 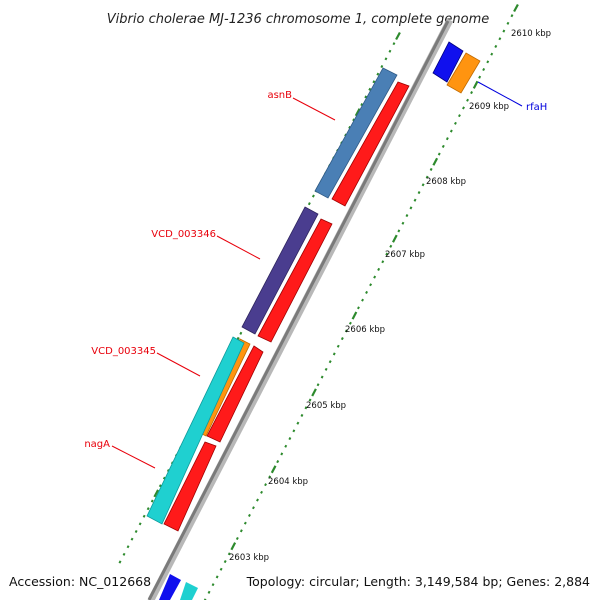 I want to click on VCD-003346-leader-line, so click(x=238, y=247).